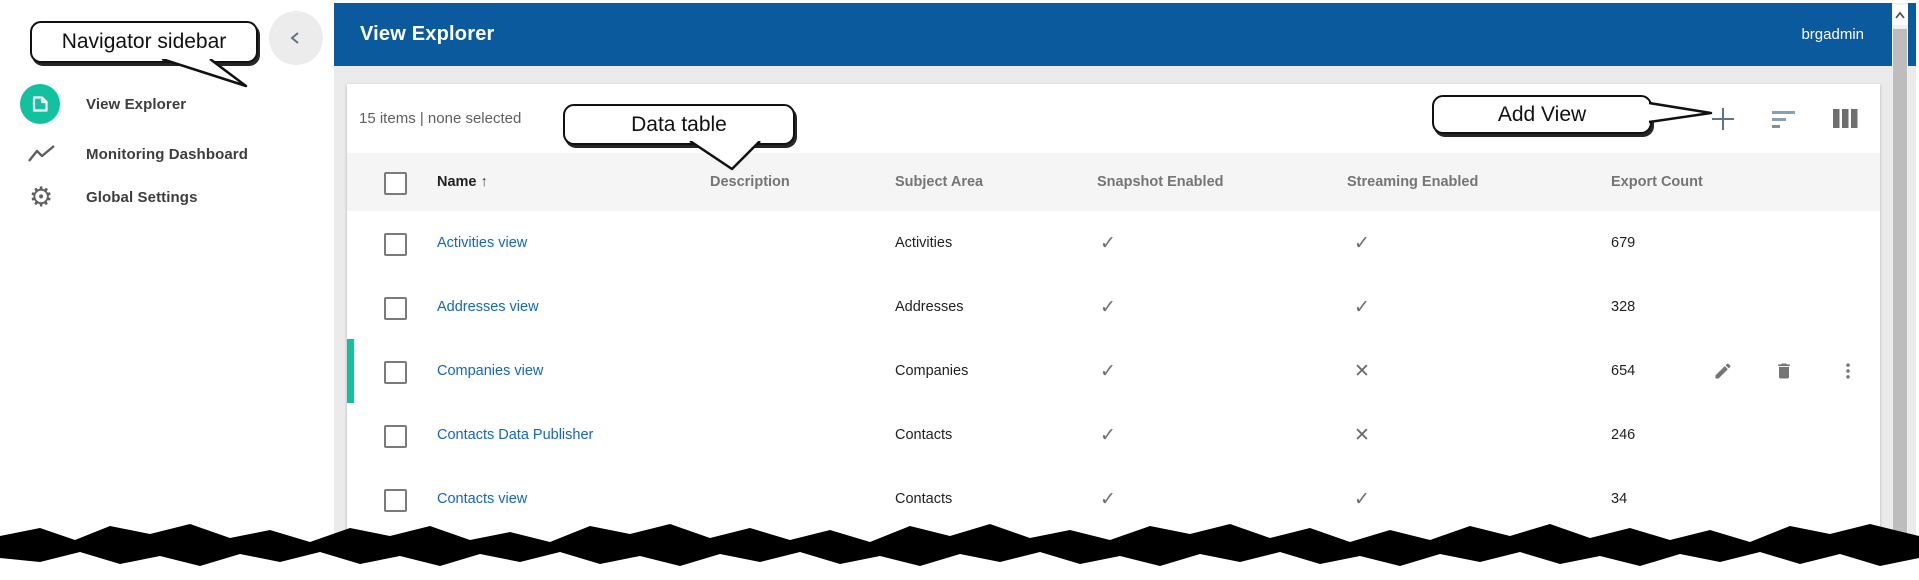 The image size is (1919, 580). Describe the element at coordinates (515, 435) in the screenshot. I see `view-name-link: Contacts Data Publisher` at that location.